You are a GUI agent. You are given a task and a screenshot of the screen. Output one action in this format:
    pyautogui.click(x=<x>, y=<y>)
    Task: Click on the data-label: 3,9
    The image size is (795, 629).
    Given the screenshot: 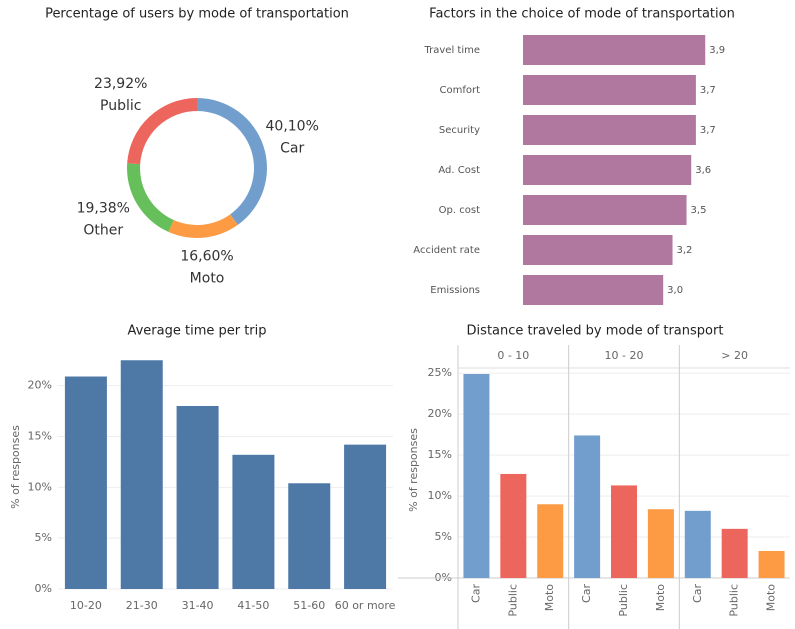 What is the action you would take?
    pyautogui.click(x=717, y=50)
    